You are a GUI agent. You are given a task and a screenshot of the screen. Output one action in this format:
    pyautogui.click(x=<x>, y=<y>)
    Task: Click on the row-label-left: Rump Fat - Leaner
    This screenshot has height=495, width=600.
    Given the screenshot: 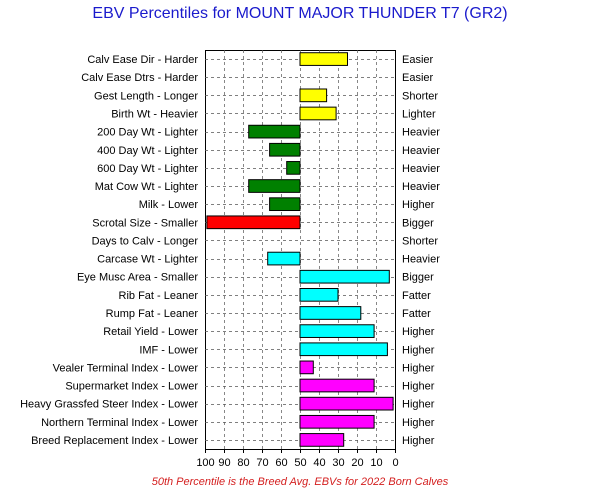 What is the action you would take?
    pyautogui.click(x=152, y=314)
    